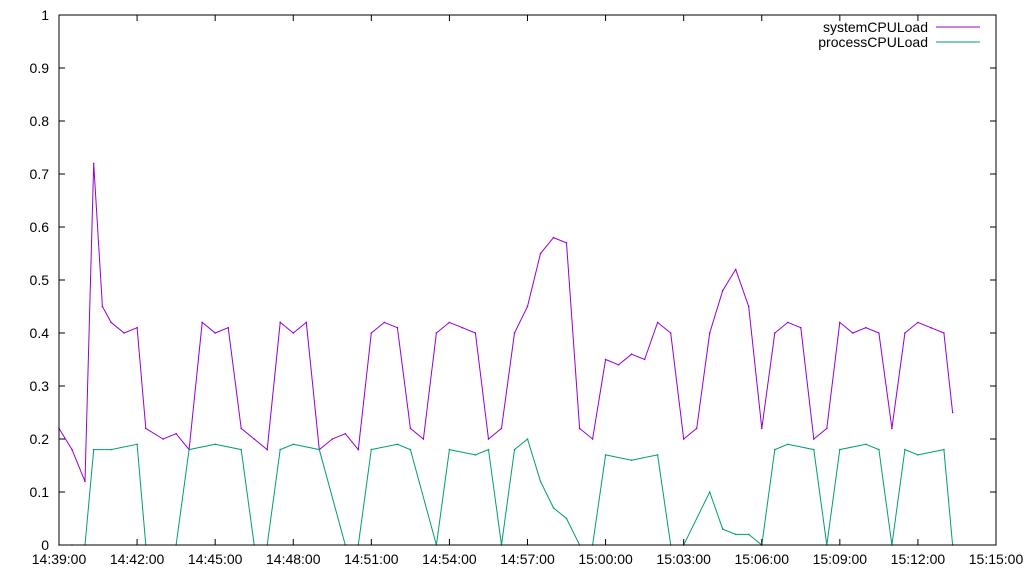  I want to click on x-tick-label: 14:51:00, so click(371, 559).